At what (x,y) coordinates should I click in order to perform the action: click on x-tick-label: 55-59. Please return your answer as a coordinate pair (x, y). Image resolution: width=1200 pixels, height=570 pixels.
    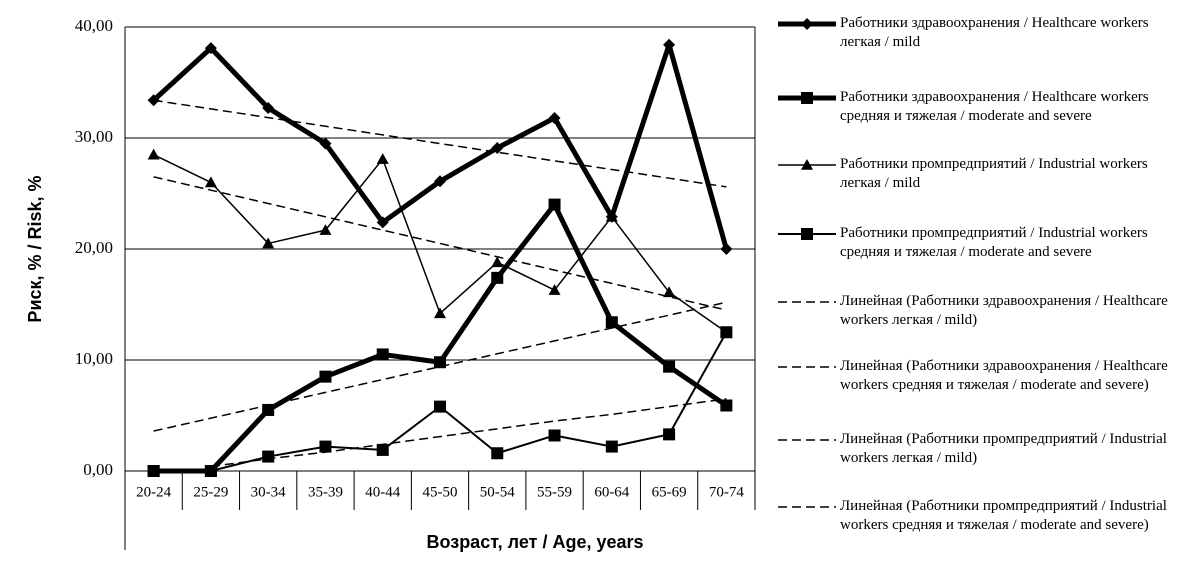
    Looking at the image, I should click on (554, 492).